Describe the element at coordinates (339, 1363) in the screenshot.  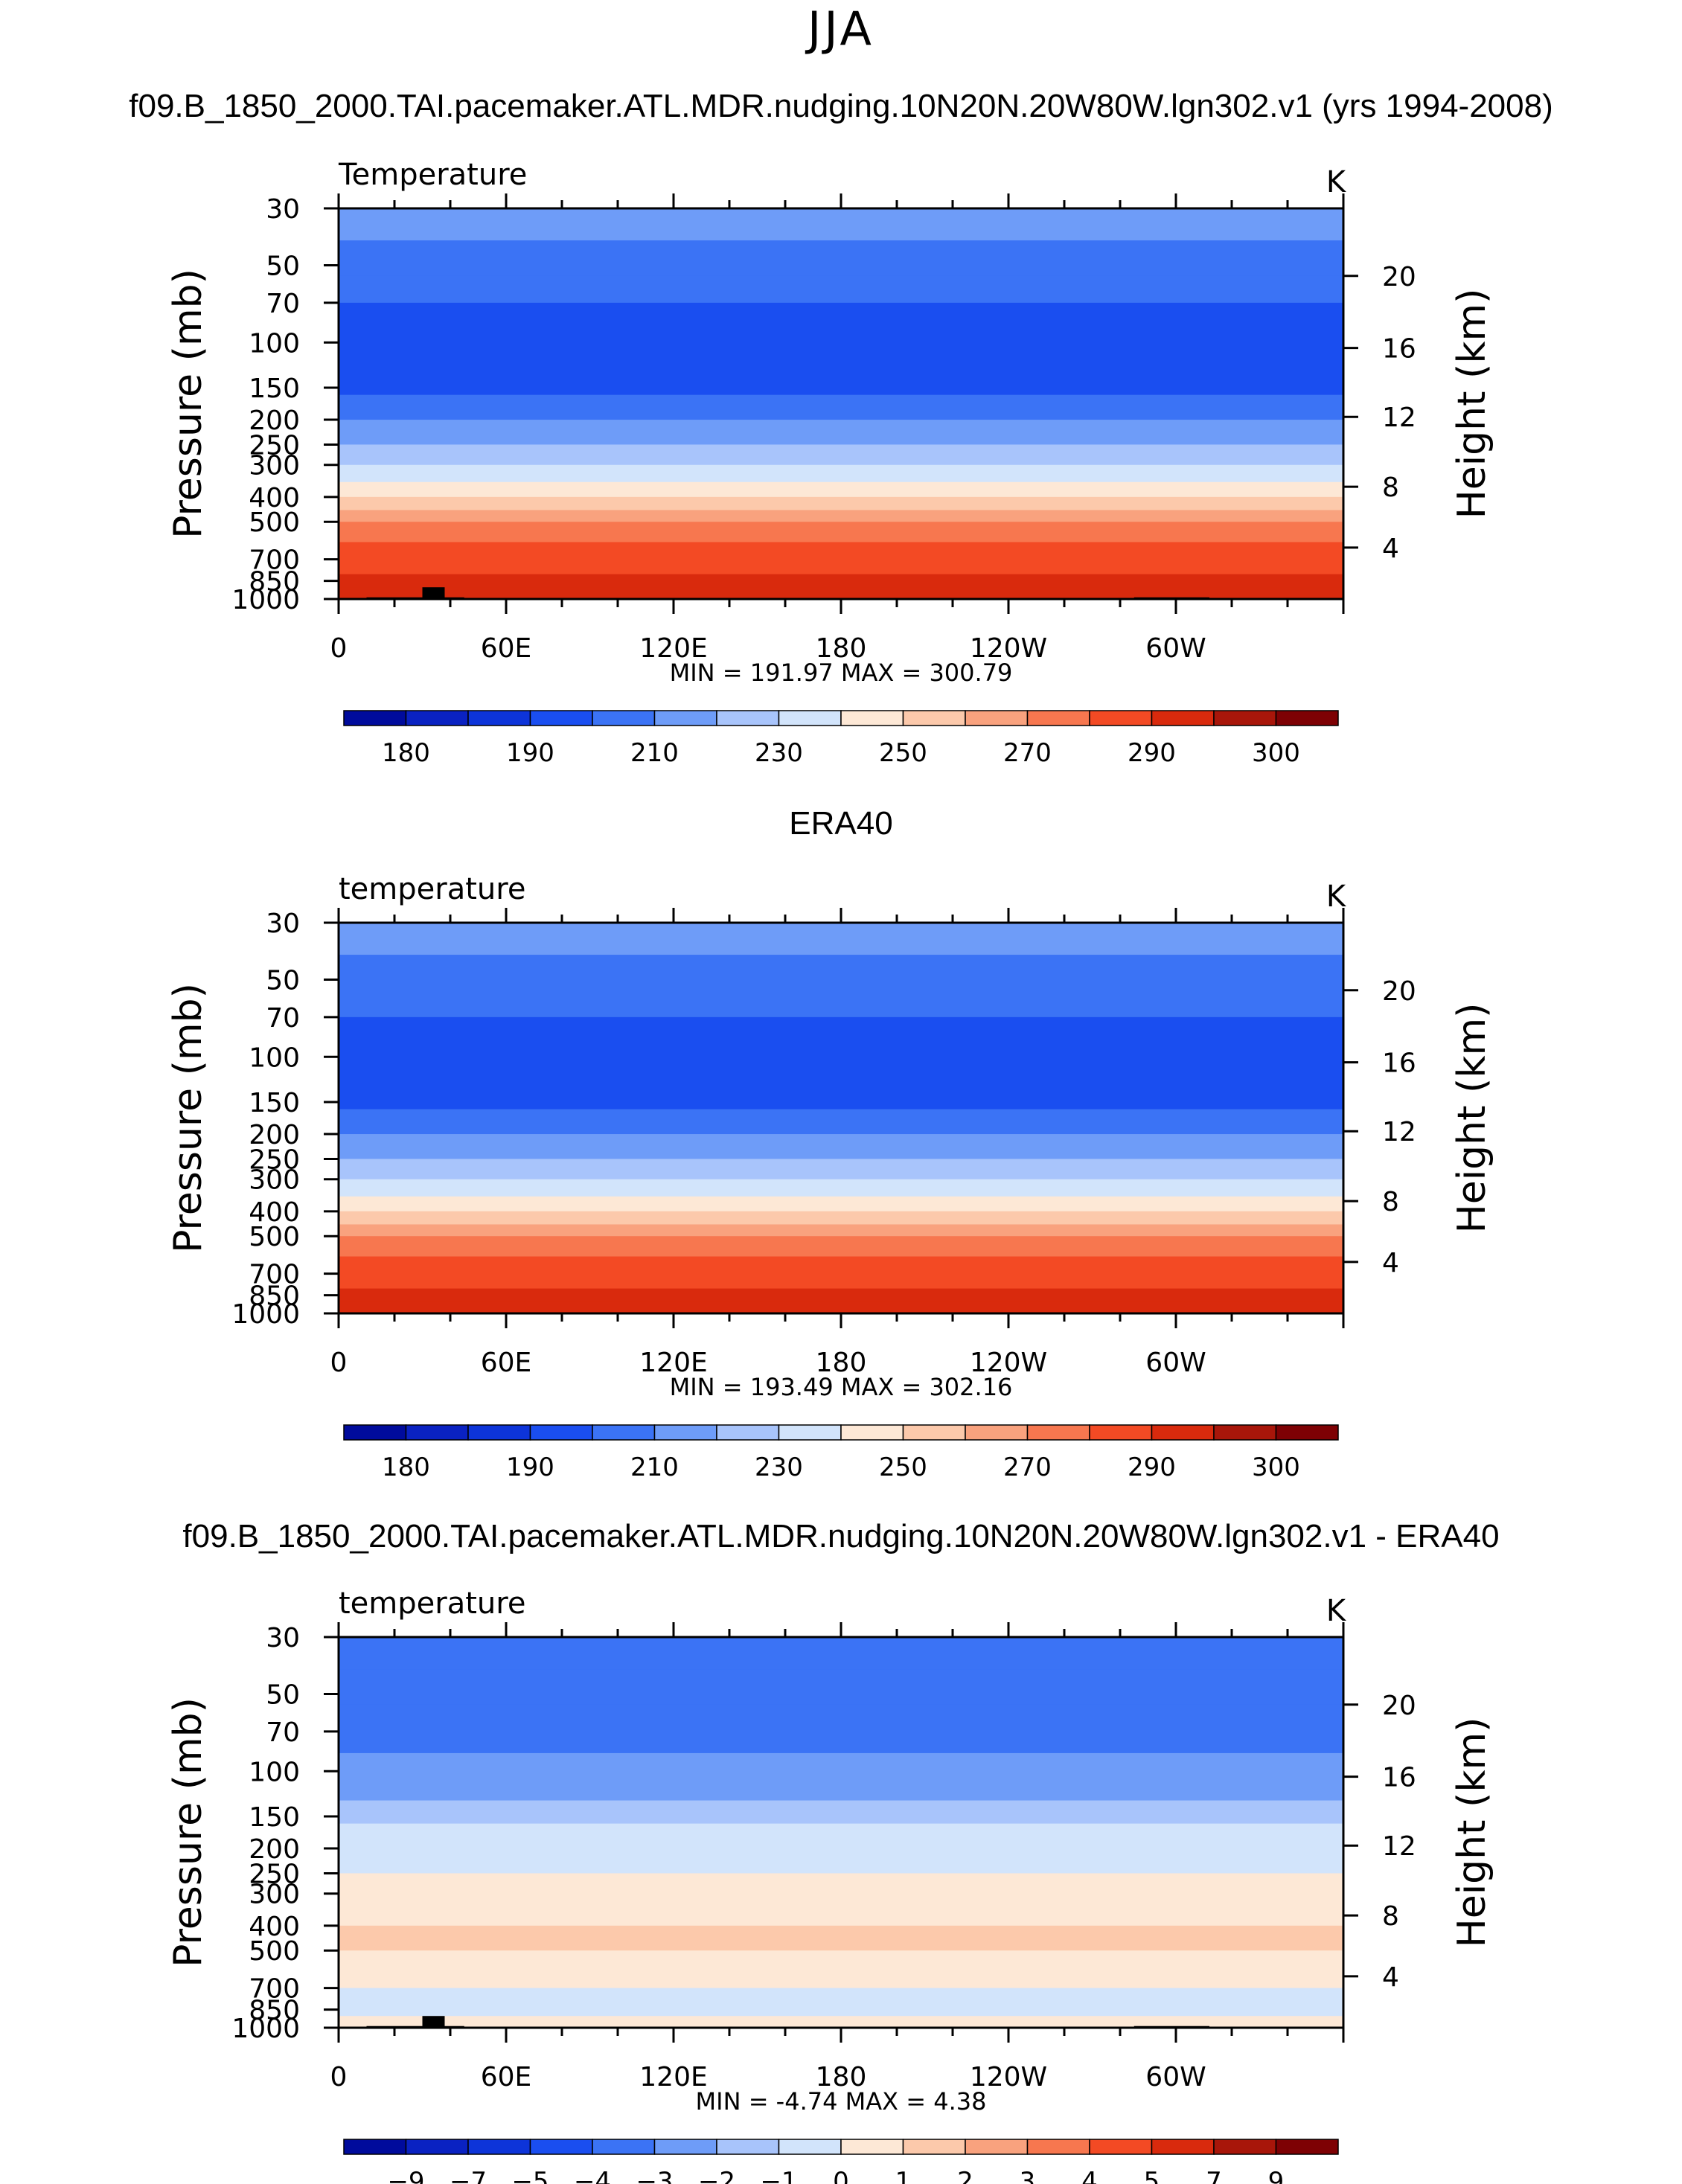
I see `x-tick-label: 0` at that location.